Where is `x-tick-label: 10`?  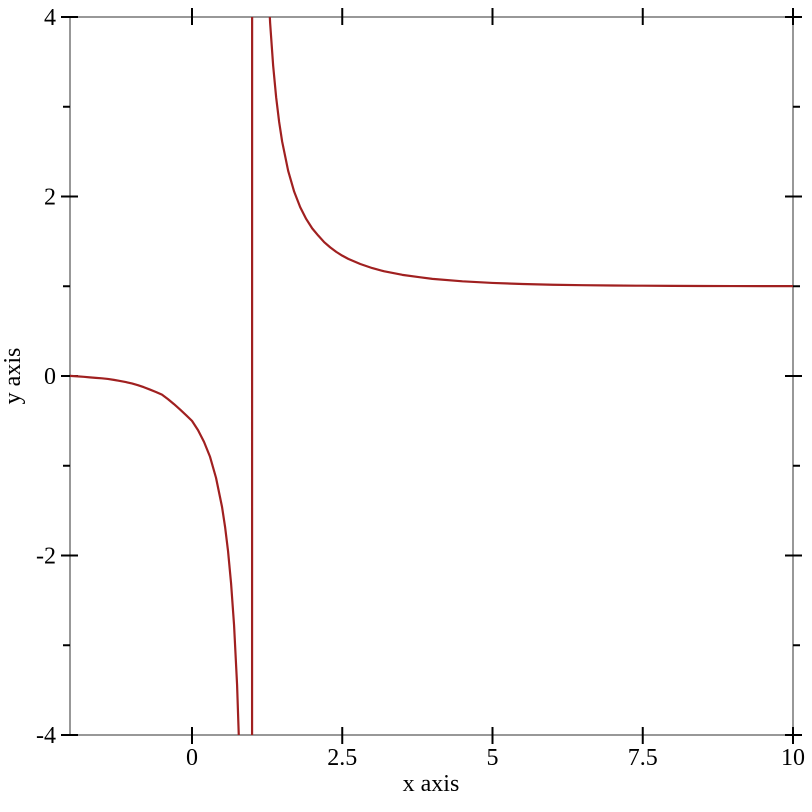
x-tick-label: 10 is located at coordinates (793, 758).